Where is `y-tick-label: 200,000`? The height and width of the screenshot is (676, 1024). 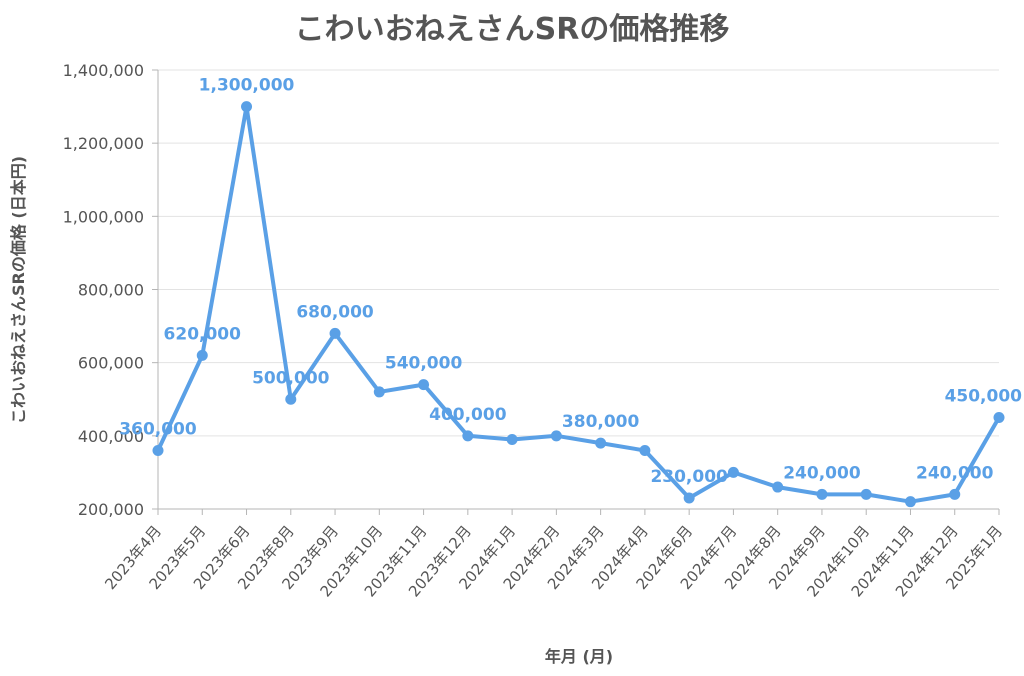
y-tick-label: 200,000 is located at coordinates (111, 509).